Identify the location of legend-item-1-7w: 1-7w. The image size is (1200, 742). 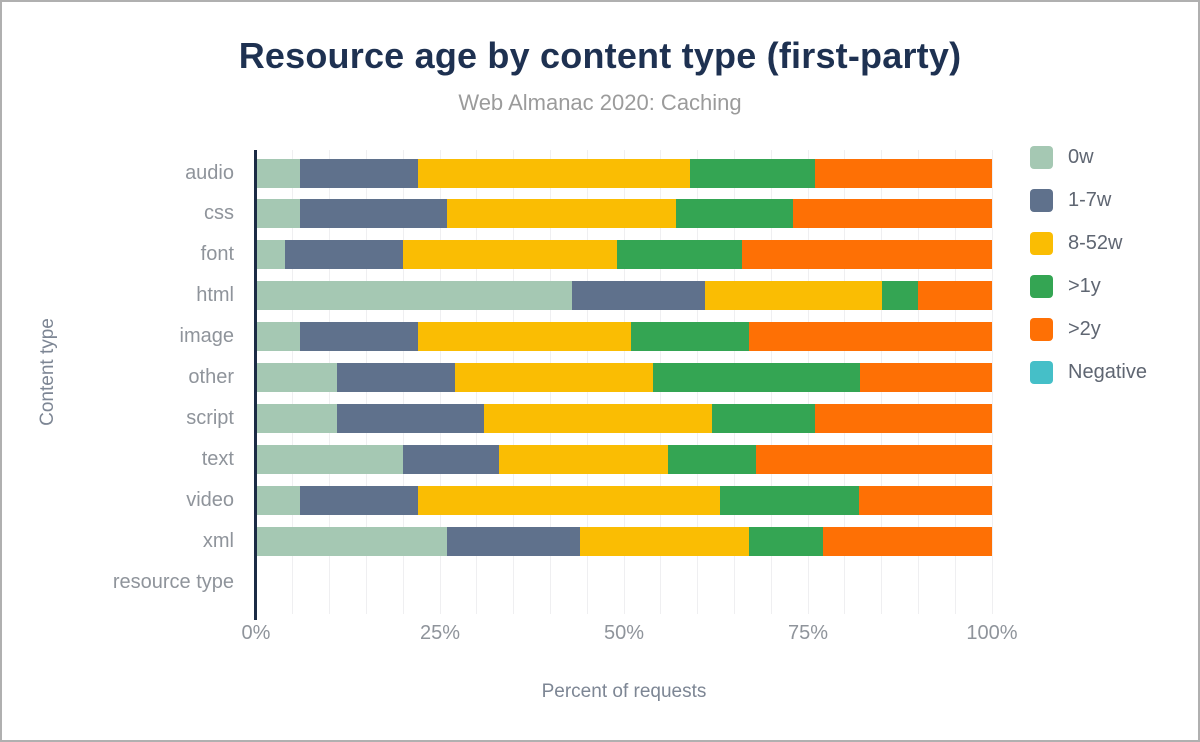
(1071, 200).